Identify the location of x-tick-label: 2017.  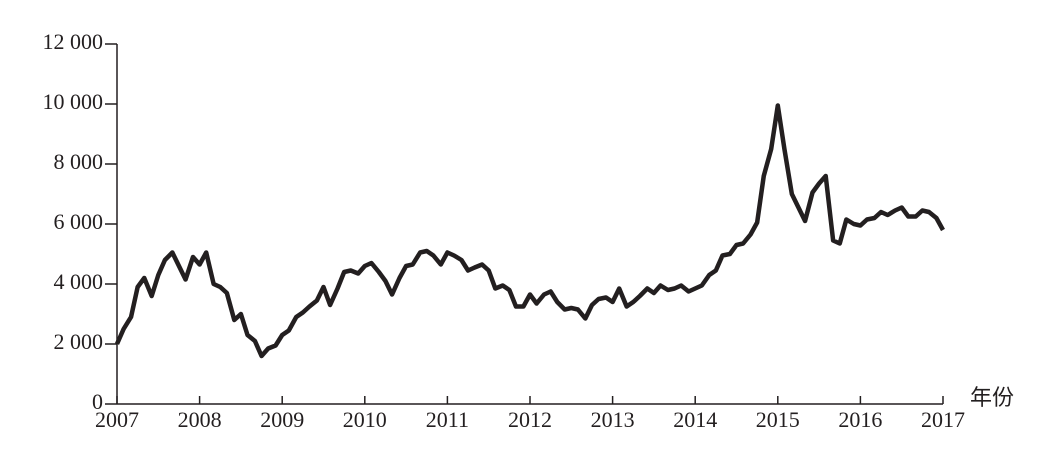
(943, 419).